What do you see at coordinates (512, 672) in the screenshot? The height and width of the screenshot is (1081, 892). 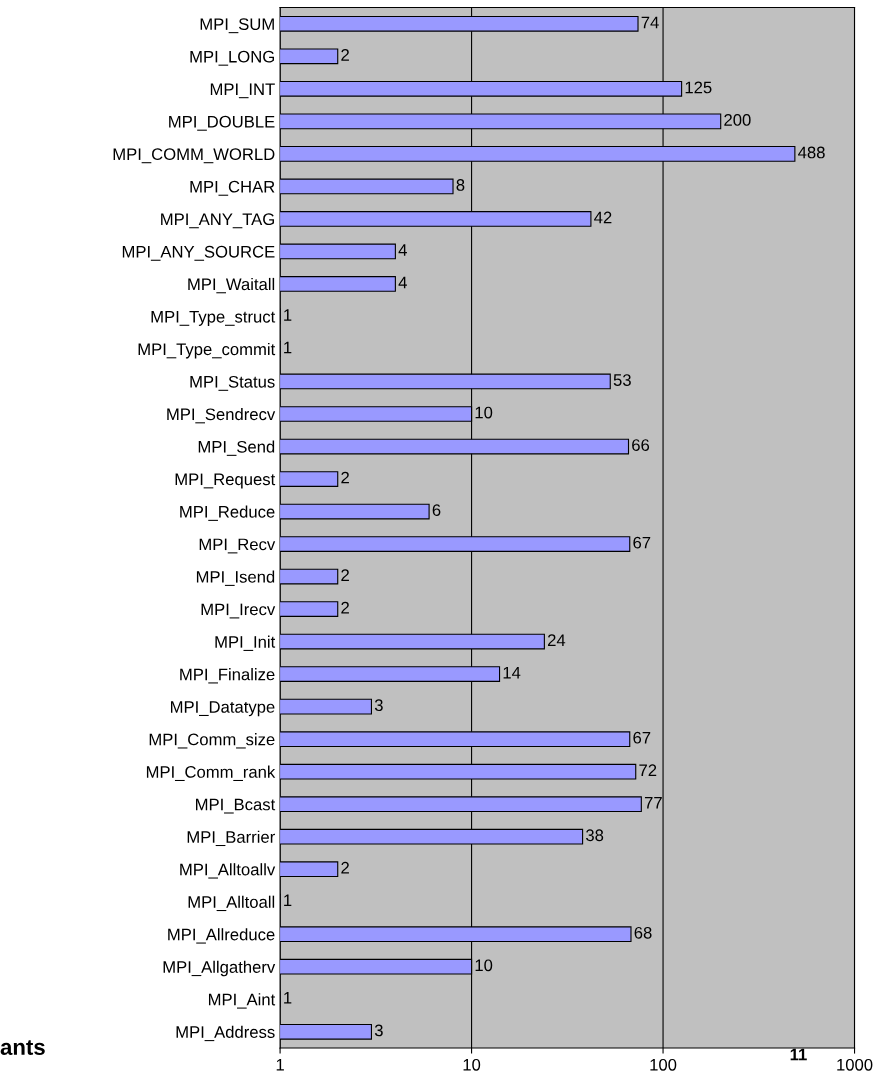 I see `data-label: 14` at bounding box center [512, 672].